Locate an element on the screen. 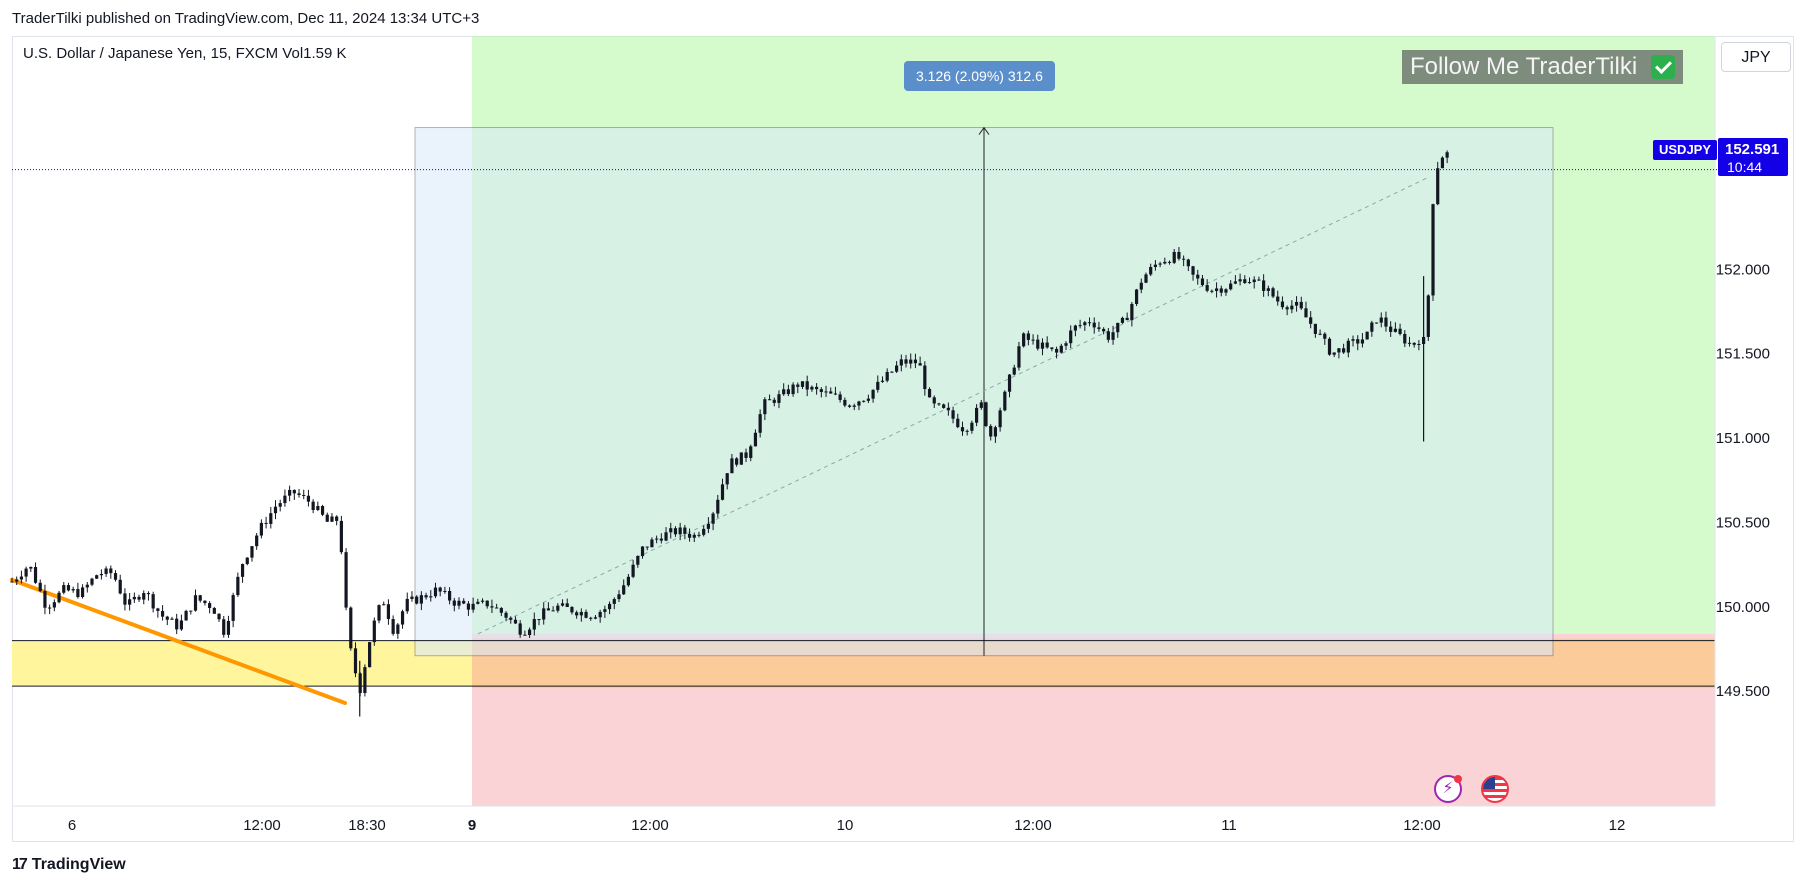 The image size is (1809, 888). y-tick-label-3: 151.000 is located at coordinates (1743, 438).